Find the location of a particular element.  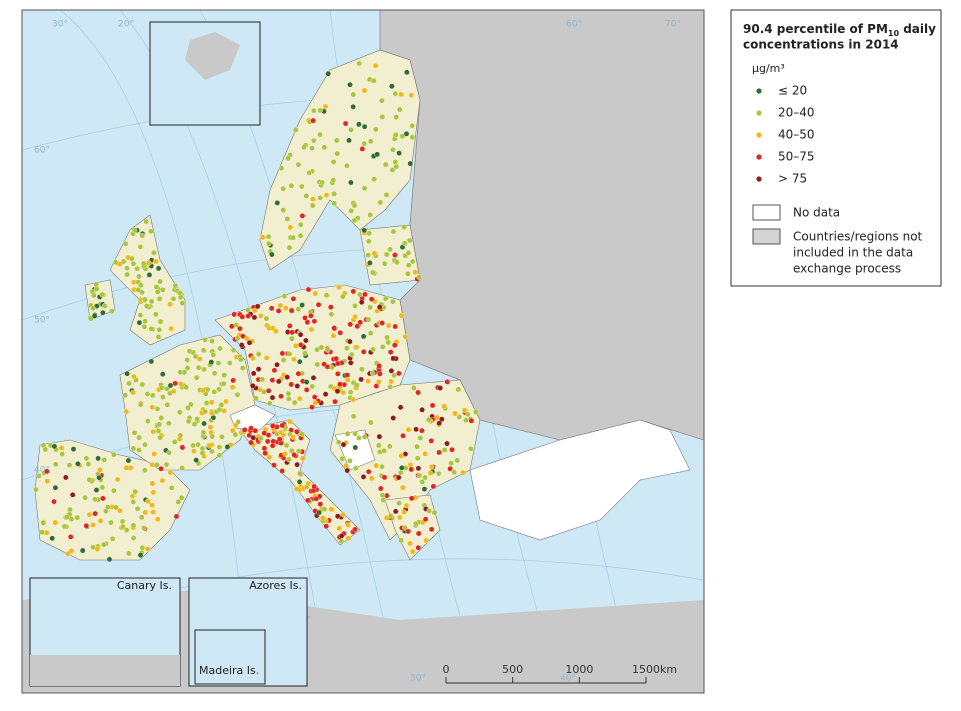

scale-label: 1500 is located at coordinates (646, 669).